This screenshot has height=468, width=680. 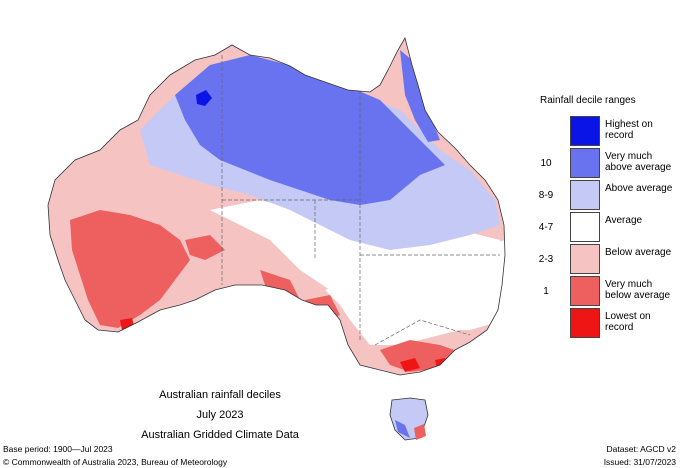 What do you see at coordinates (546, 291) in the screenshot?
I see `legend-range: 1` at bounding box center [546, 291].